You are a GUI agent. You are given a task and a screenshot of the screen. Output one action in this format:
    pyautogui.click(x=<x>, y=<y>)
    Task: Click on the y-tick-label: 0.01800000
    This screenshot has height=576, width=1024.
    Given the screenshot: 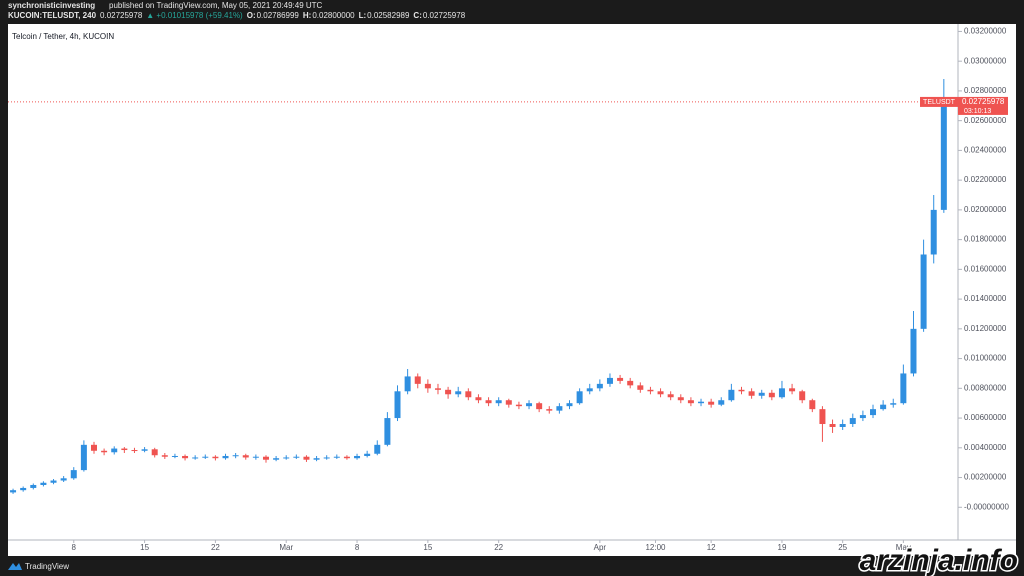 What is the action you would take?
    pyautogui.click(x=985, y=239)
    